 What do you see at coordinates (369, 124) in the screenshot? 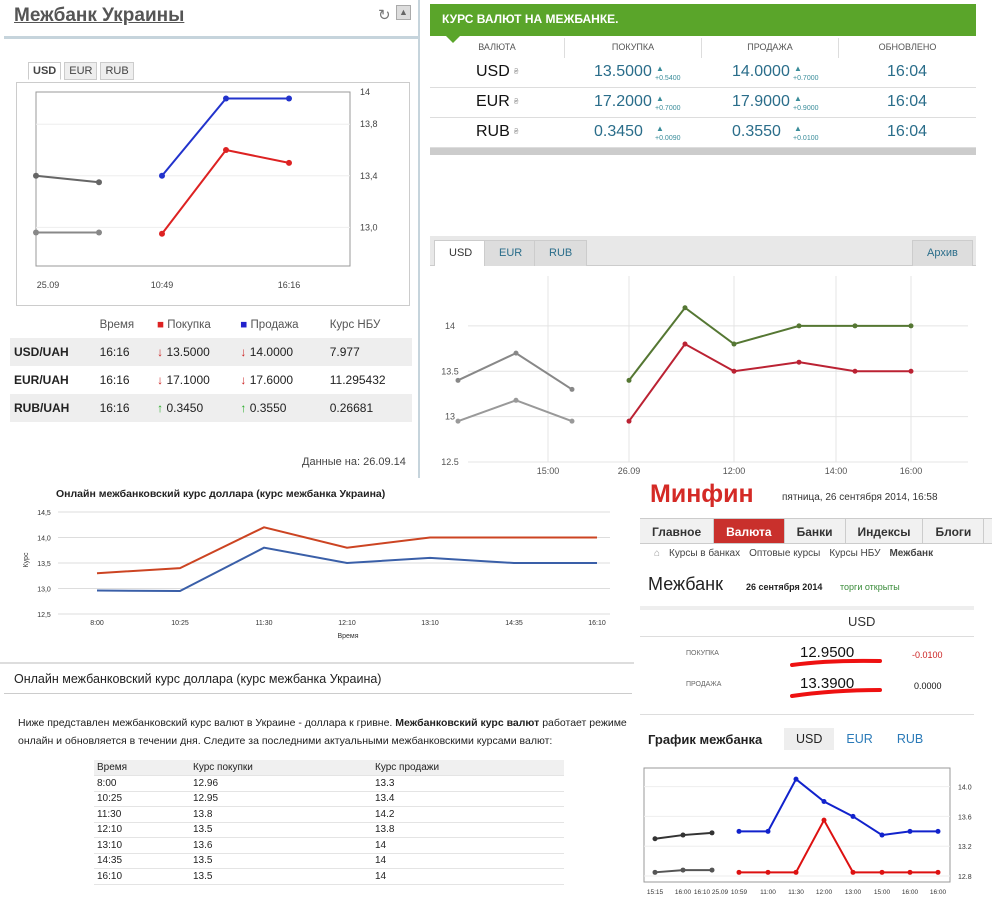
I see `y-tick-label: 13,8` at bounding box center [369, 124].